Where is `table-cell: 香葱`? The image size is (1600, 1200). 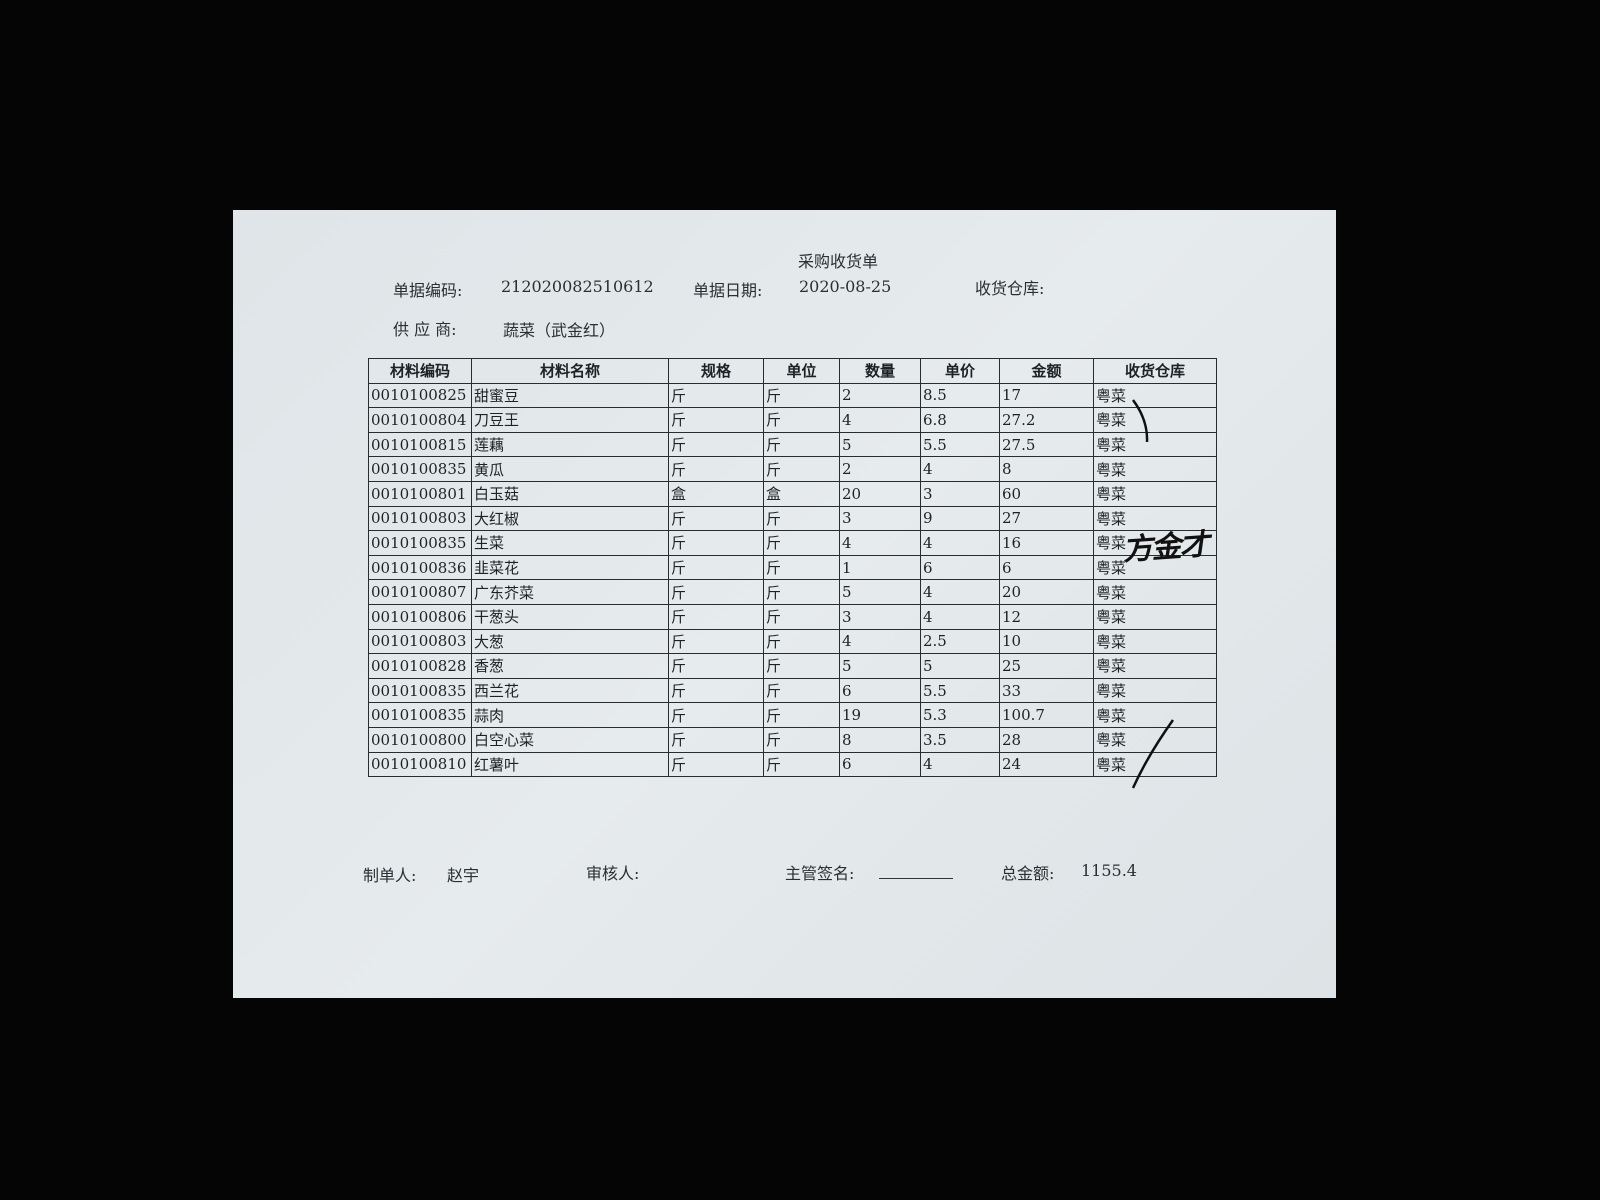
table-cell: 香葱 is located at coordinates (570, 666).